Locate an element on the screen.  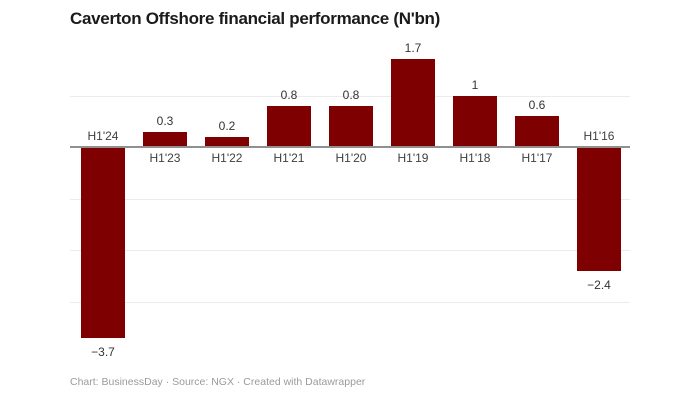
bar-value-label: 0.2 is located at coordinates (227, 125).